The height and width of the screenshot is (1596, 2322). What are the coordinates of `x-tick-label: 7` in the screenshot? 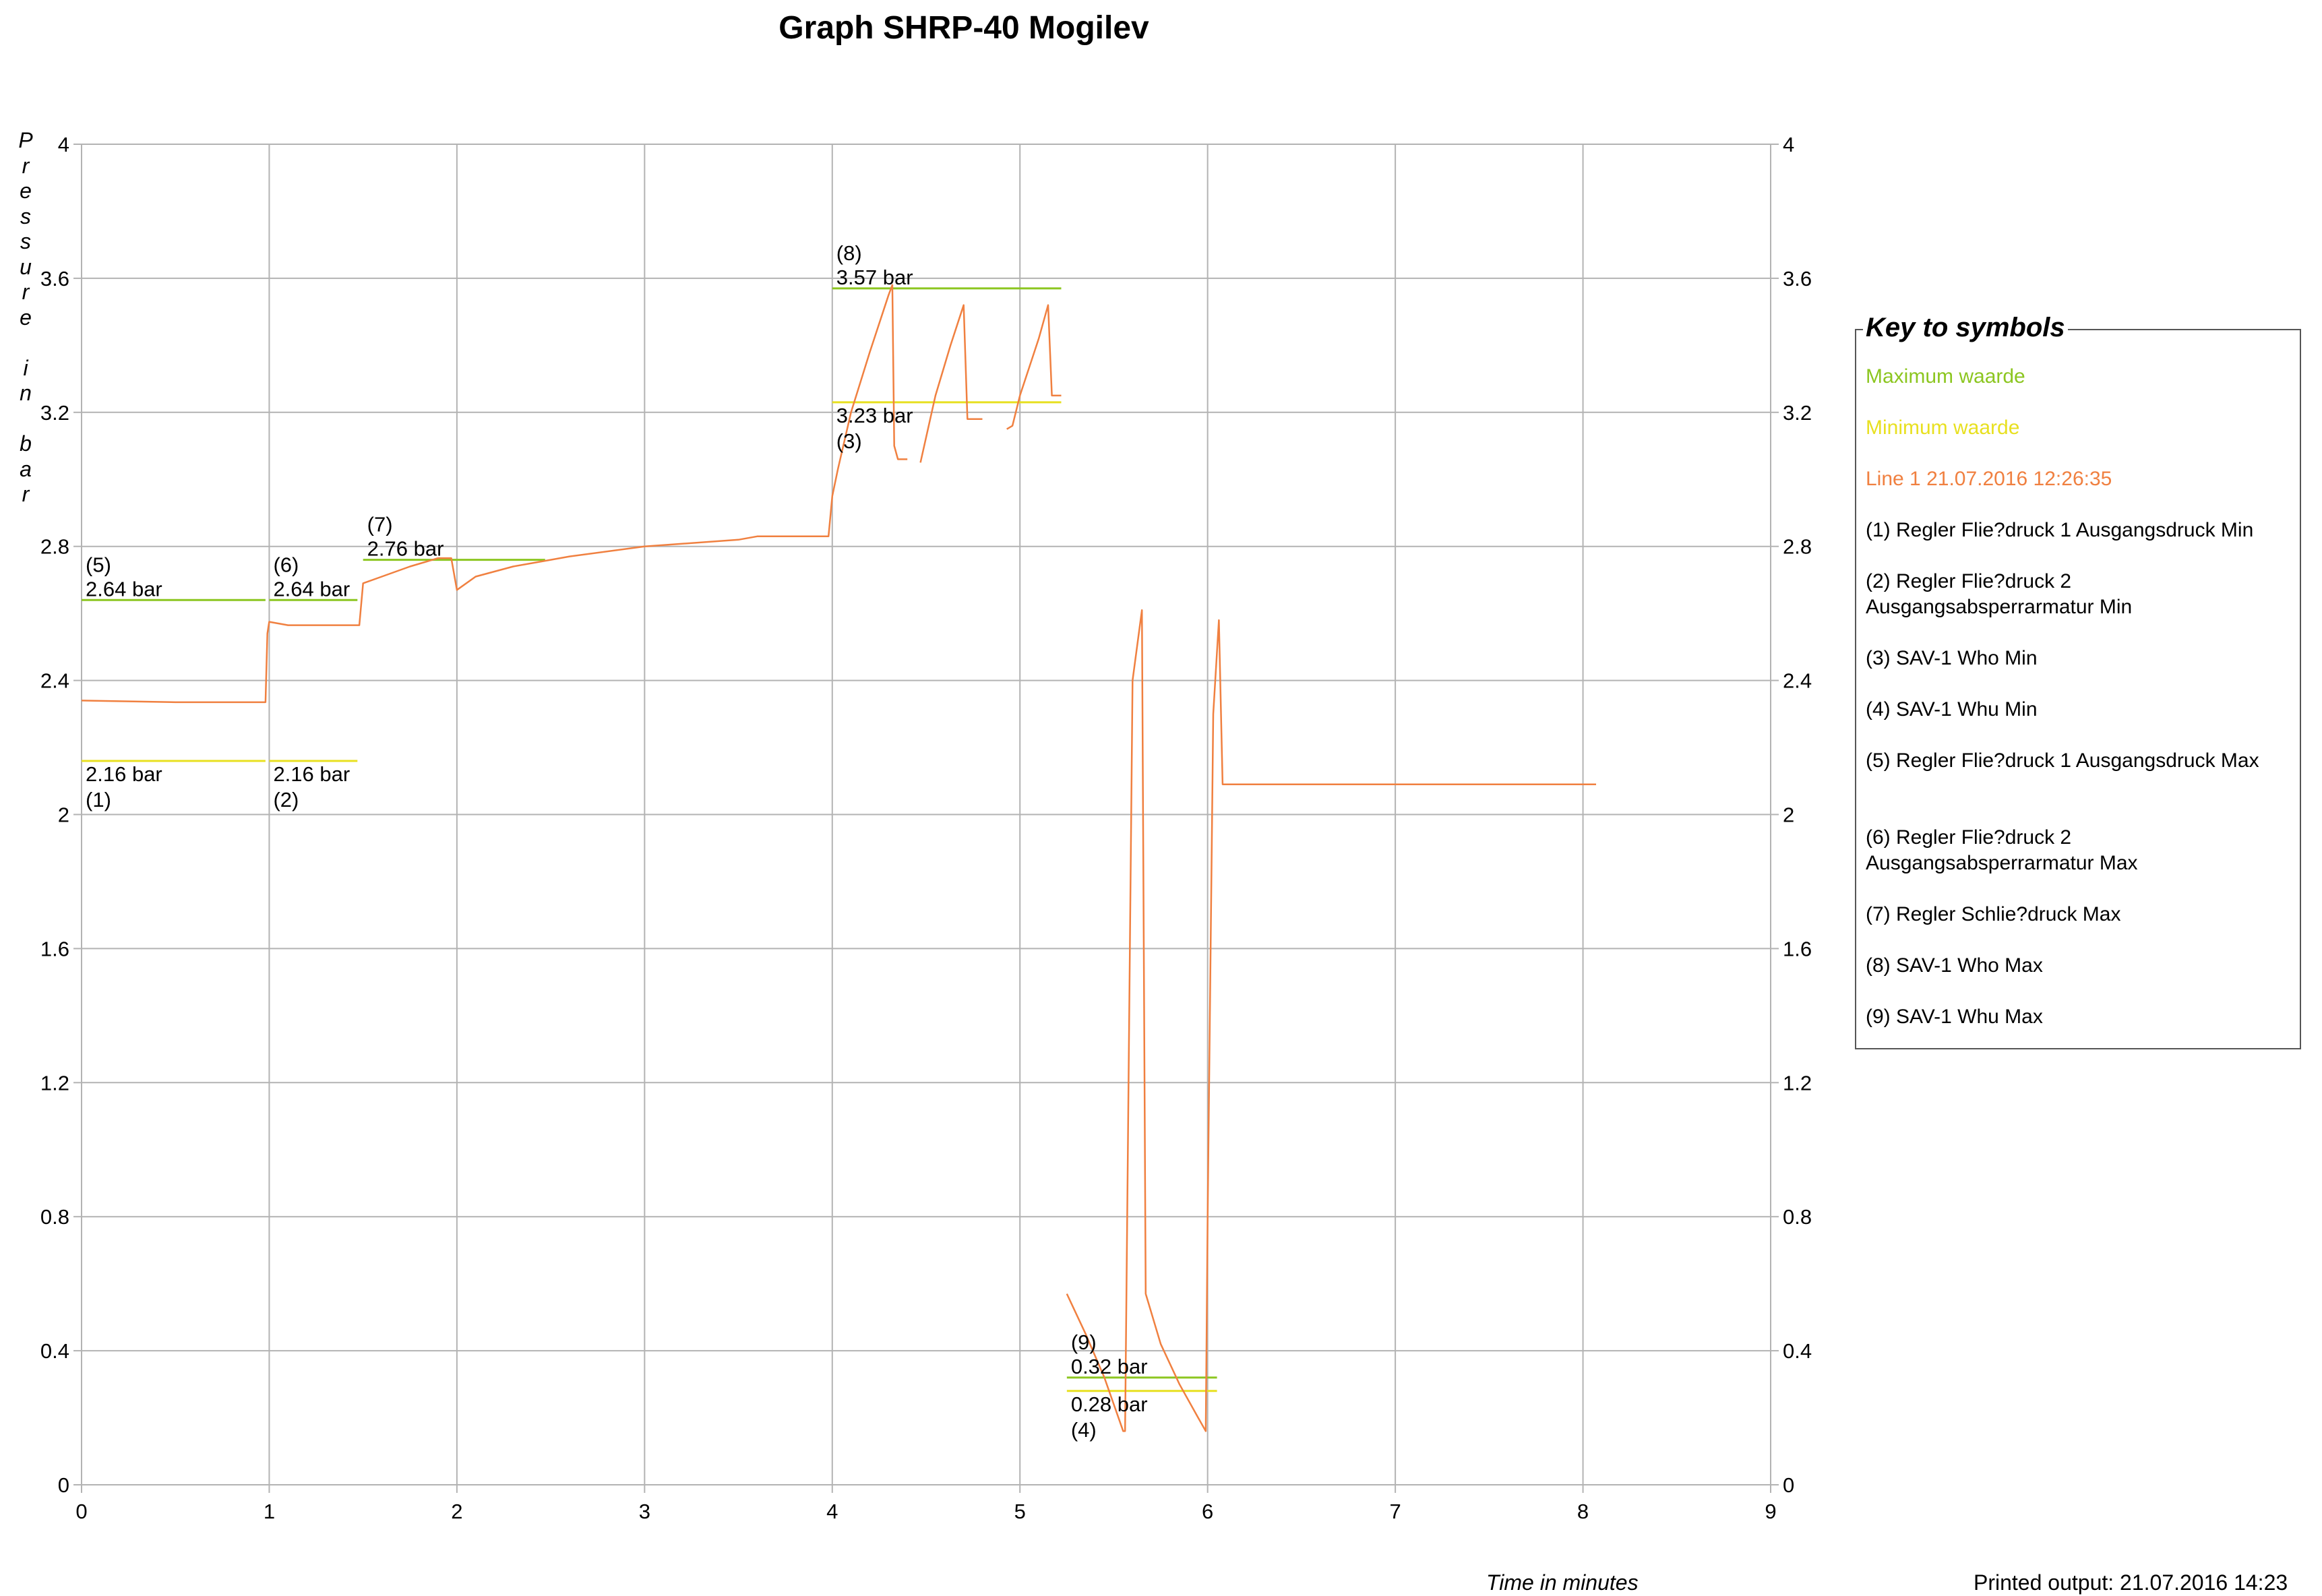 It's located at (1395, 1511).